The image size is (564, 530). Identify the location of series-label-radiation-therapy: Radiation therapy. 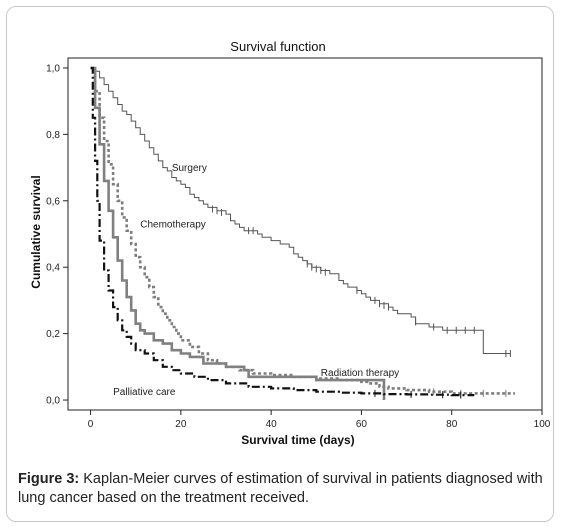
(360, 373).